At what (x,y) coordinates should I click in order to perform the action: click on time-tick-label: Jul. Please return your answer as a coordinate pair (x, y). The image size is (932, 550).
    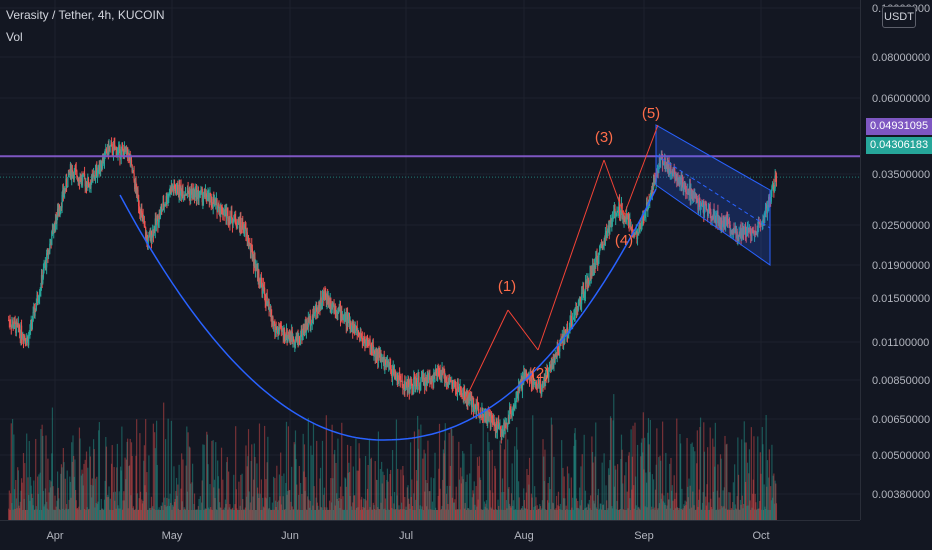
    Looking at the image, I should click on (406, 536).